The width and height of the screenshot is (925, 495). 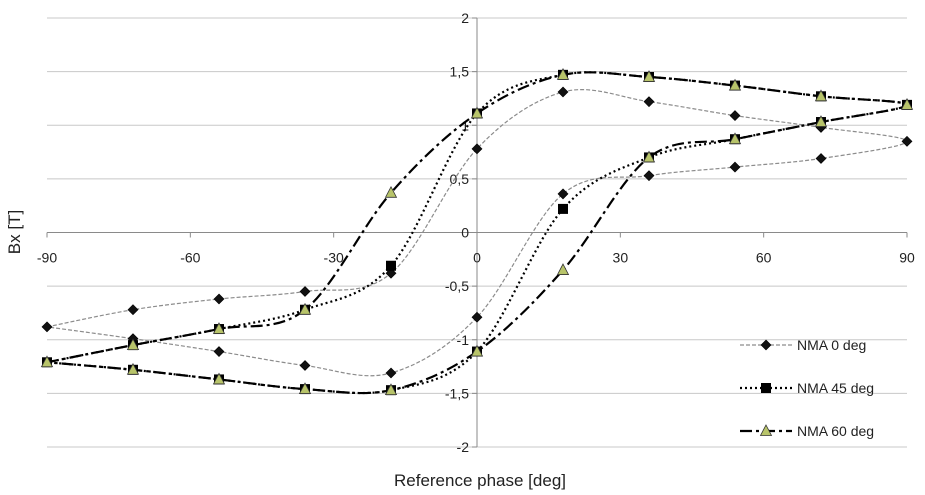 I want to click on y-tick-label: 1,5, so click(x=460, y=72).